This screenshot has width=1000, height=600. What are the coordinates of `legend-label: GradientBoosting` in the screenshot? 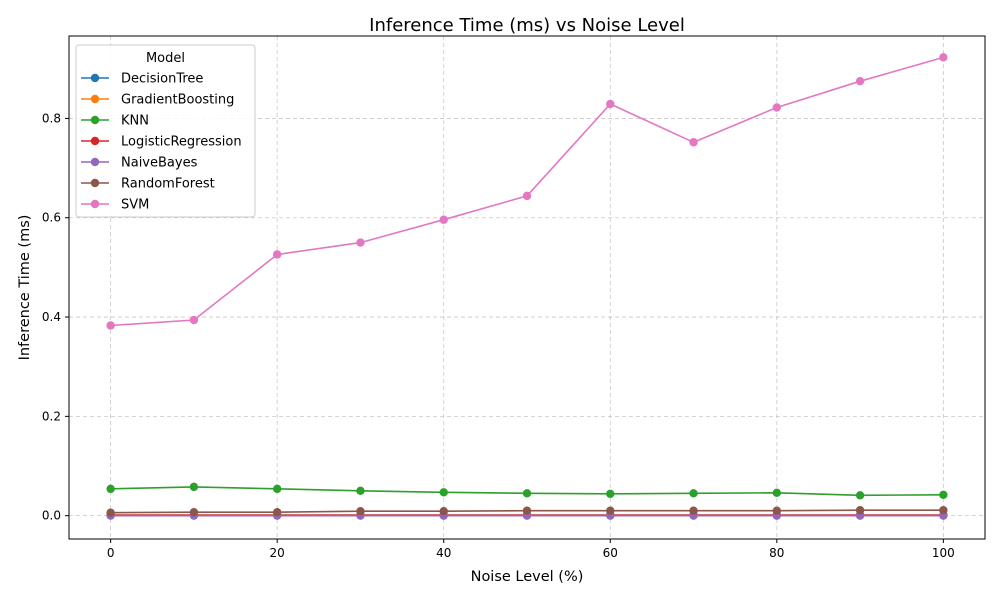 It's located at (177, 100).